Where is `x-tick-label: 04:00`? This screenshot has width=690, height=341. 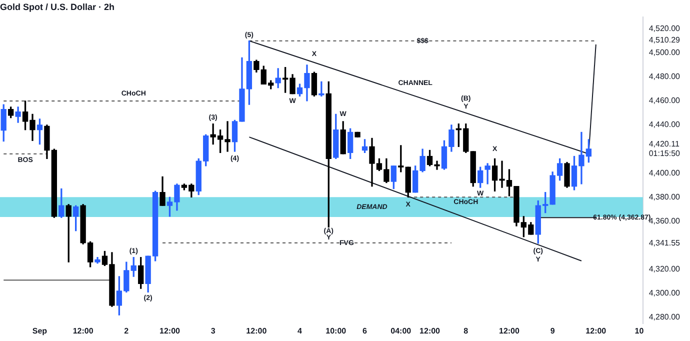
x-tick-label: 04:00 is located at coordinates (401, 331).